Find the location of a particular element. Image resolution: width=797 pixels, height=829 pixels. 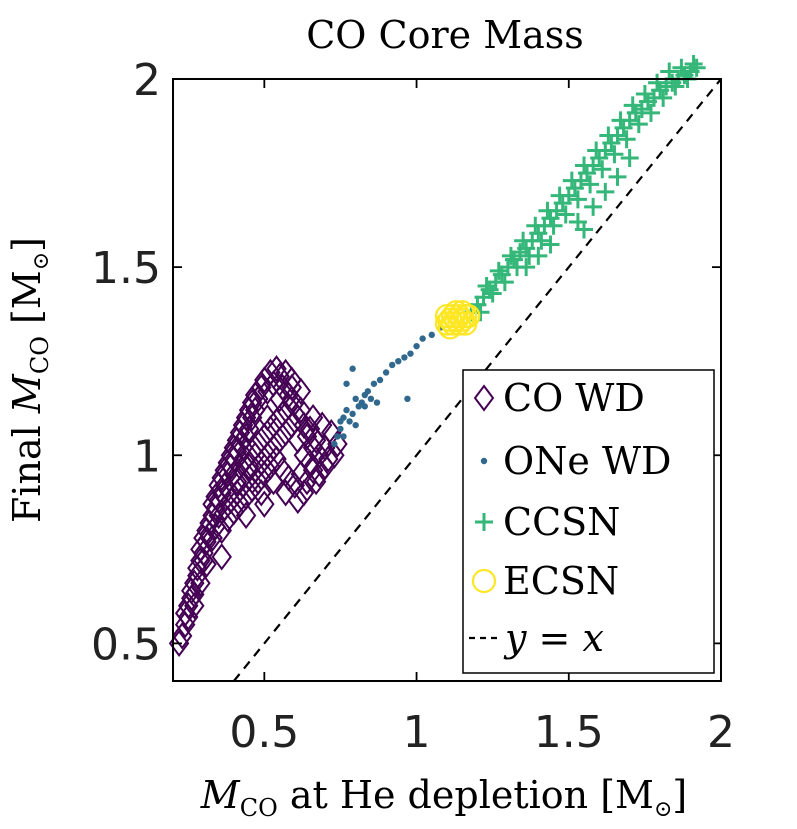

x-tick-label: 2 is located at coordinates (721, 732).